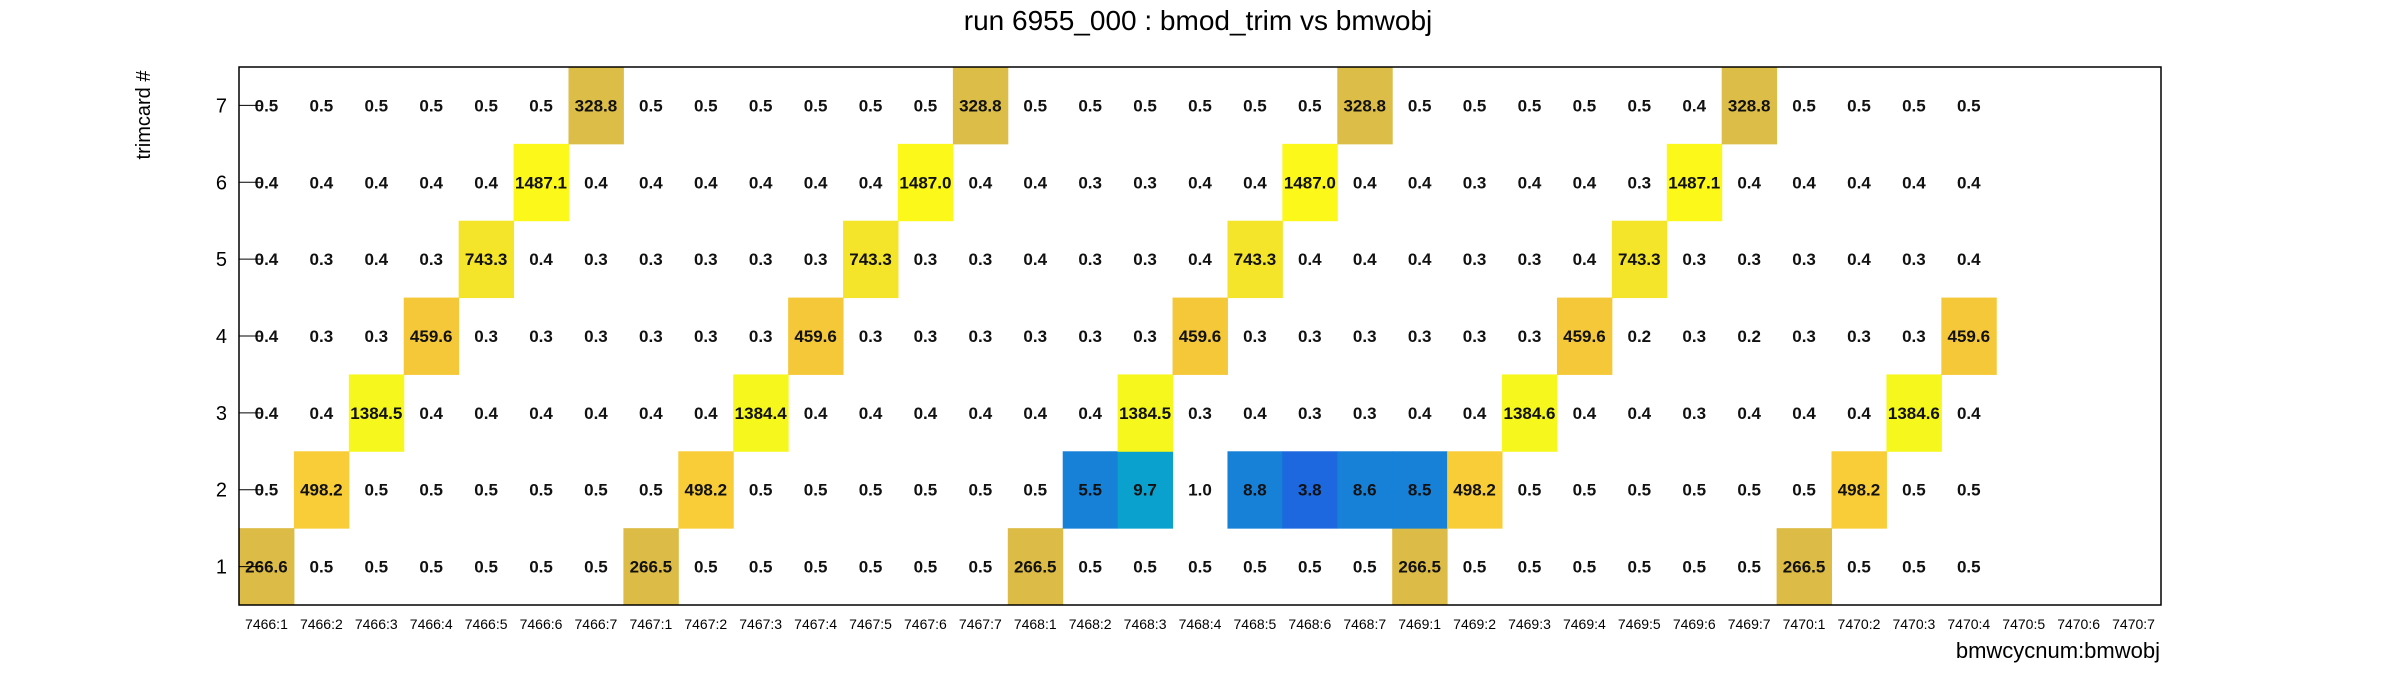 The width and height of the screenshot is (2396, 677). Describe the element at coordinates (1364, 624) in the screenshot. I see `x-tick-label: 7468:7` at that location.